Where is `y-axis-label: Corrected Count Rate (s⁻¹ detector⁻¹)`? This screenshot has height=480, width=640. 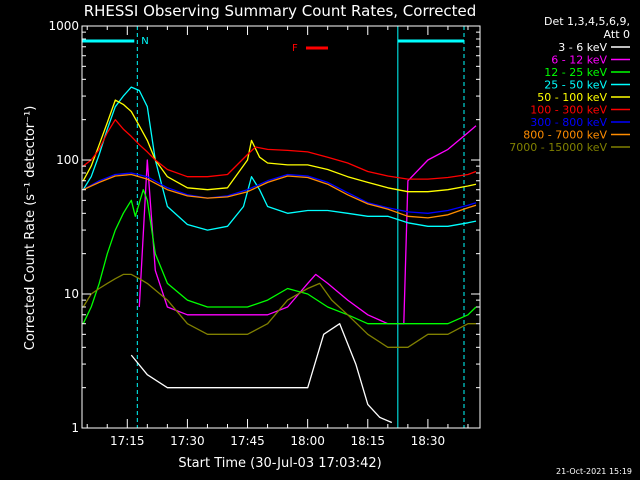 y-axis-label: Corrected Count Rate (s⁻¹ detector⁻¹) is located at coordinates (30, 228).